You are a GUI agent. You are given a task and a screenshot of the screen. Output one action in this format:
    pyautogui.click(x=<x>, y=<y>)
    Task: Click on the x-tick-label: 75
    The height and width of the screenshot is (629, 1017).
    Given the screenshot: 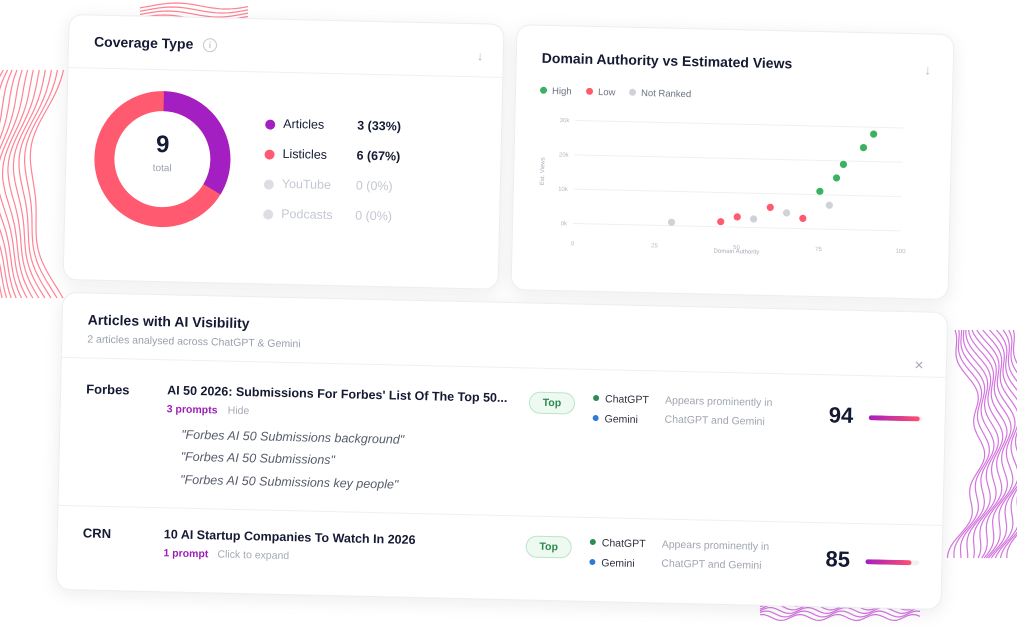 What is the action you would take?
    pyautogui.click(x=818, y=250)
    